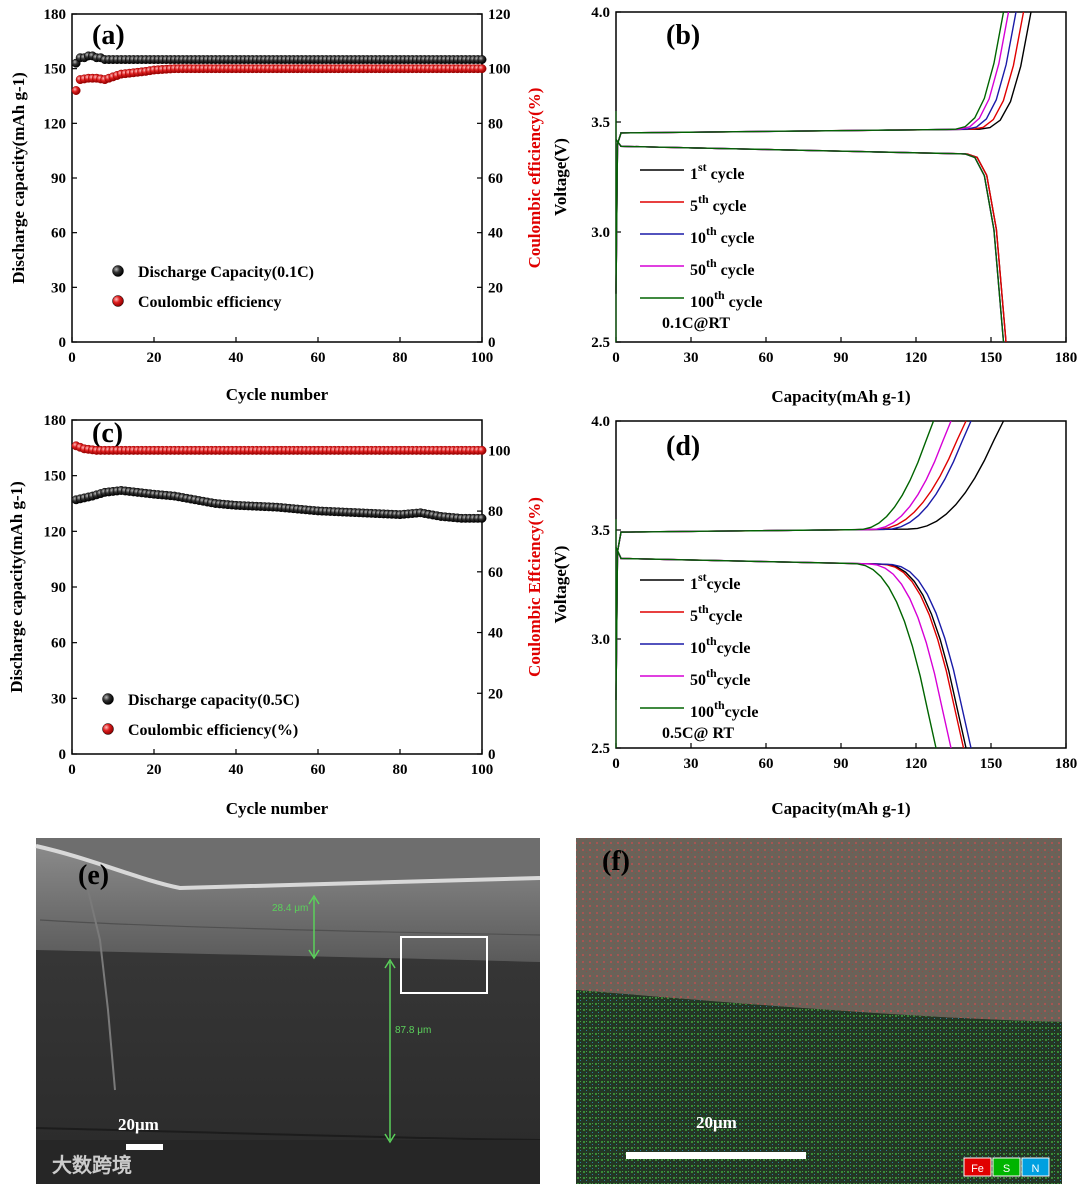 This screenshot has height=1184, width=1080. I want to click on legend-label: 100thcycle, so click(724, 709).